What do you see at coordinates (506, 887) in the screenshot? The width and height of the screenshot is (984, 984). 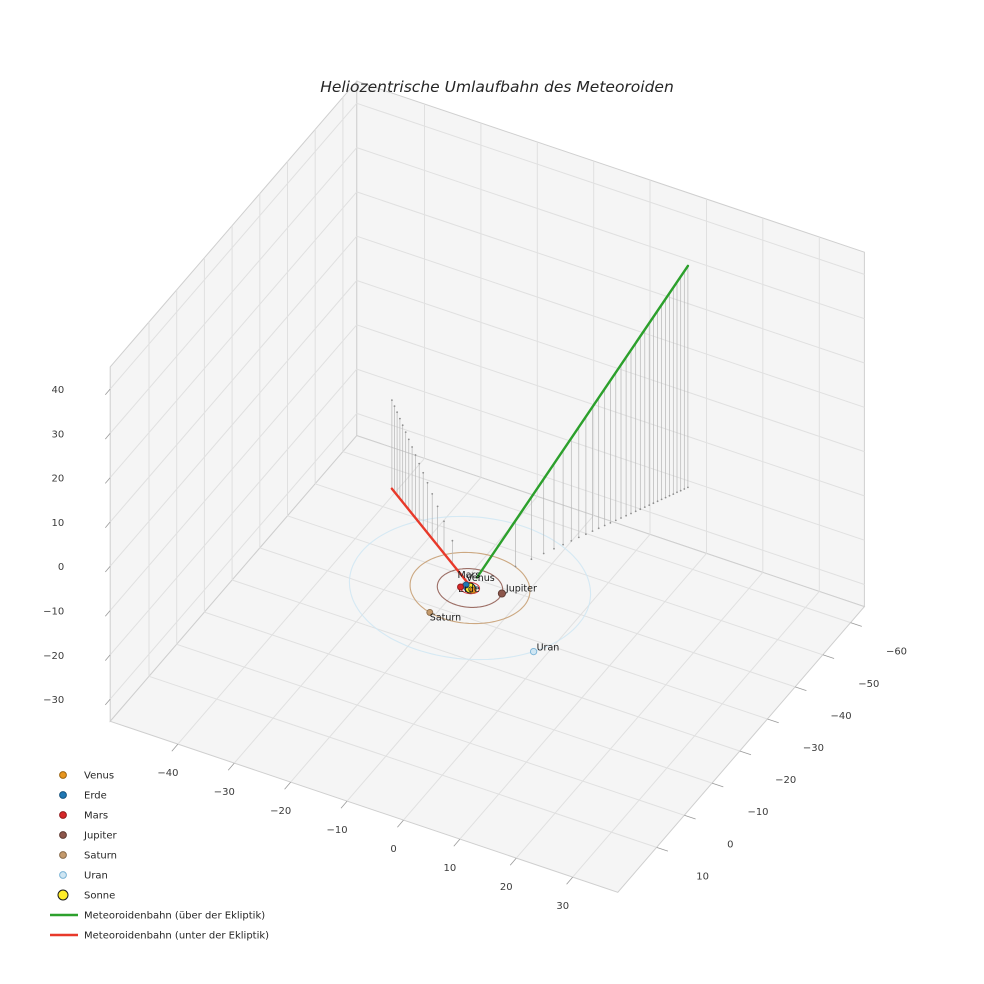 I see `tick-label-x: 20` at bounding box center [506, 887].